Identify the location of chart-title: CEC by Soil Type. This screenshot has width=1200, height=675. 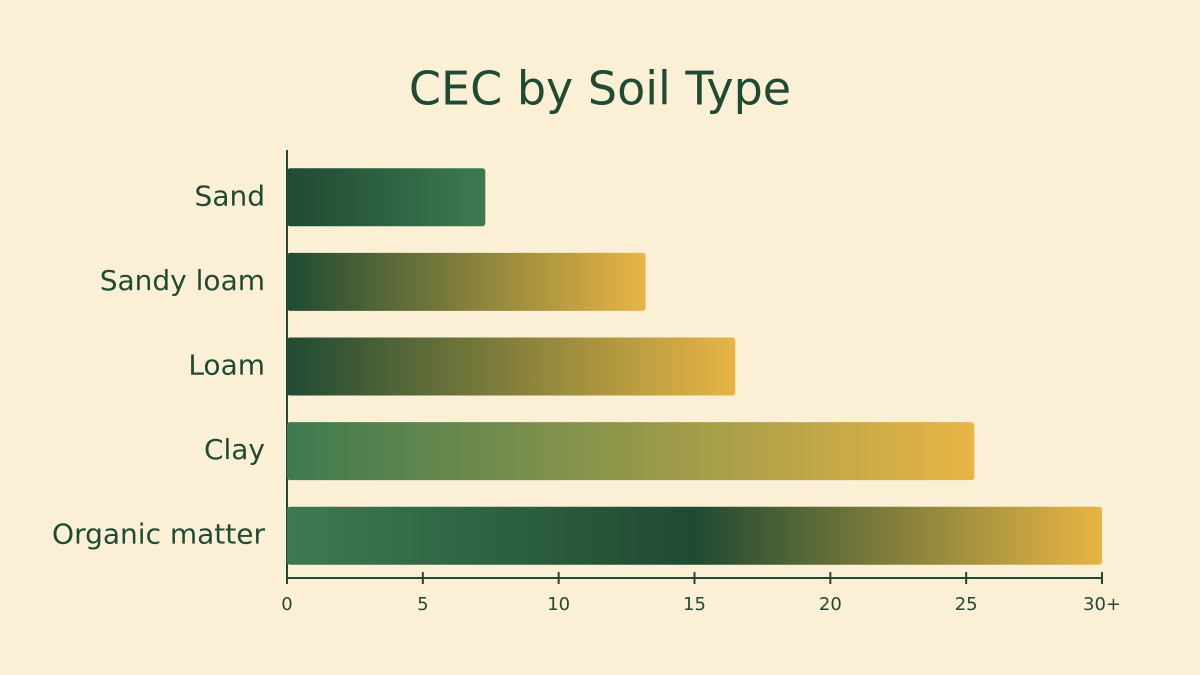
(600, 89).